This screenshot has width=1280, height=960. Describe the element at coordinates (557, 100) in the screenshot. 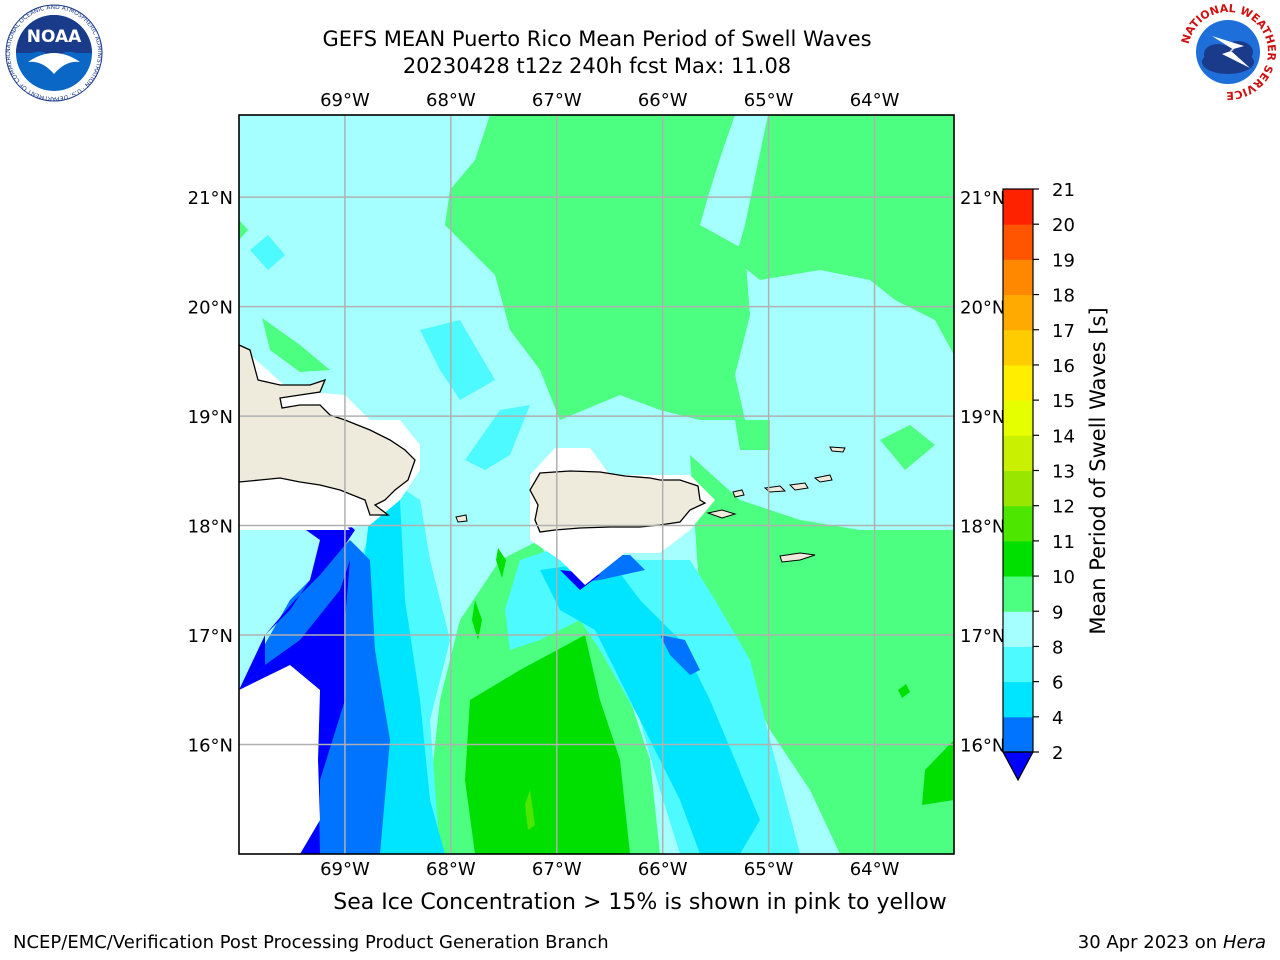

I see `lon-label-top: 67°W` at that location.